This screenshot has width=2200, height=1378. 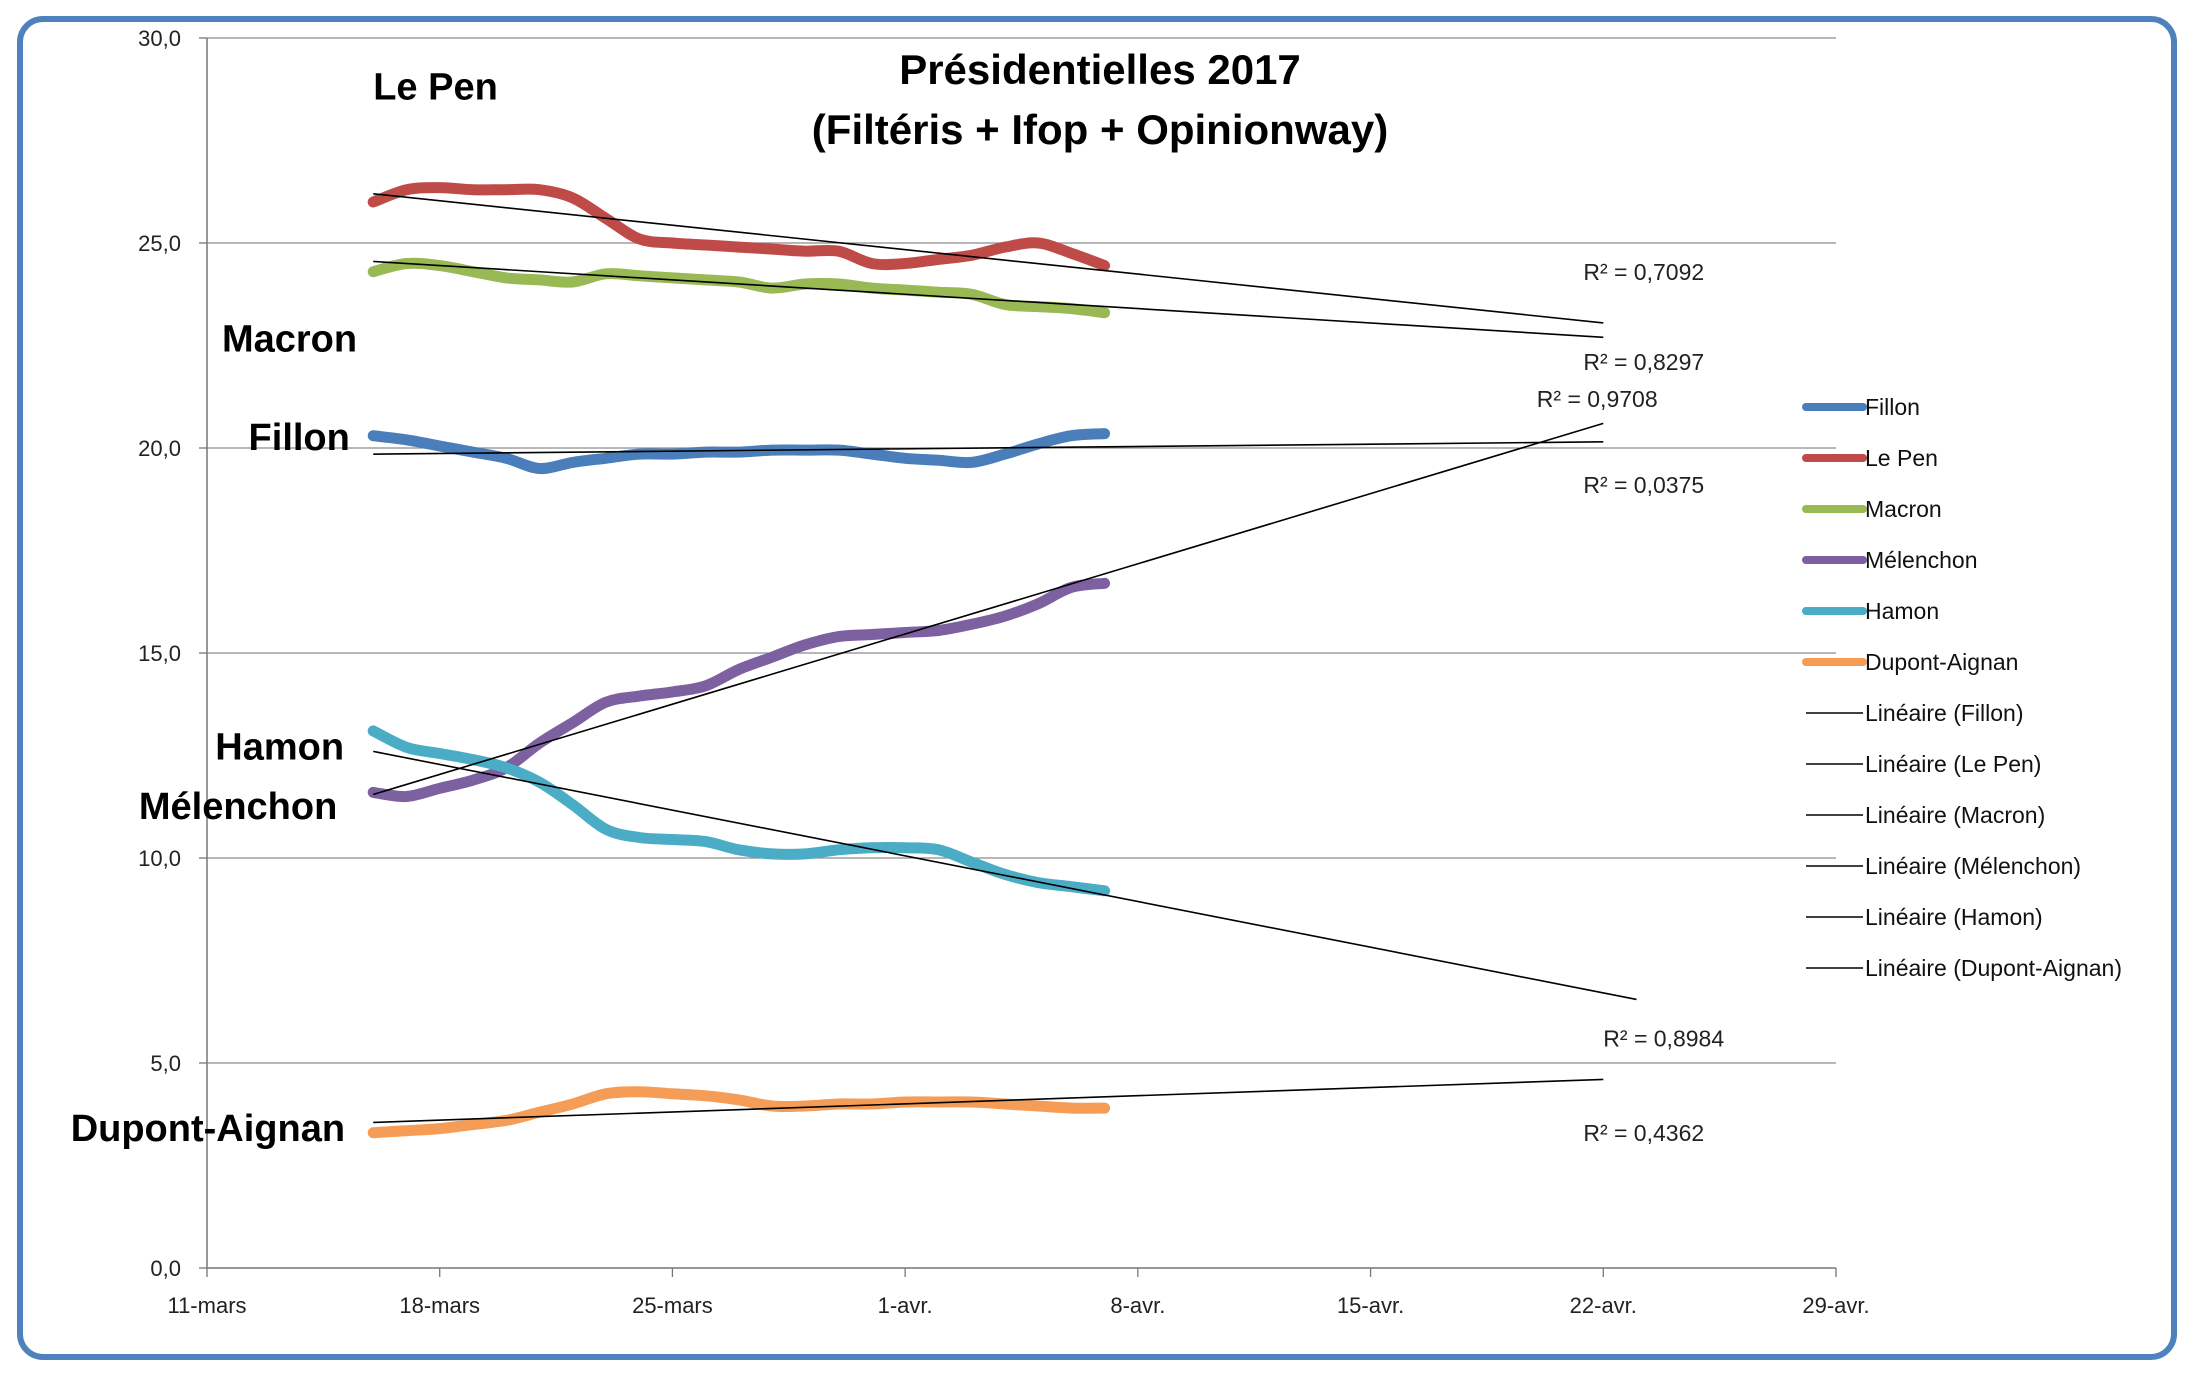 I want to click on y-tick-label: 30,0, so click(x=159, y=38).